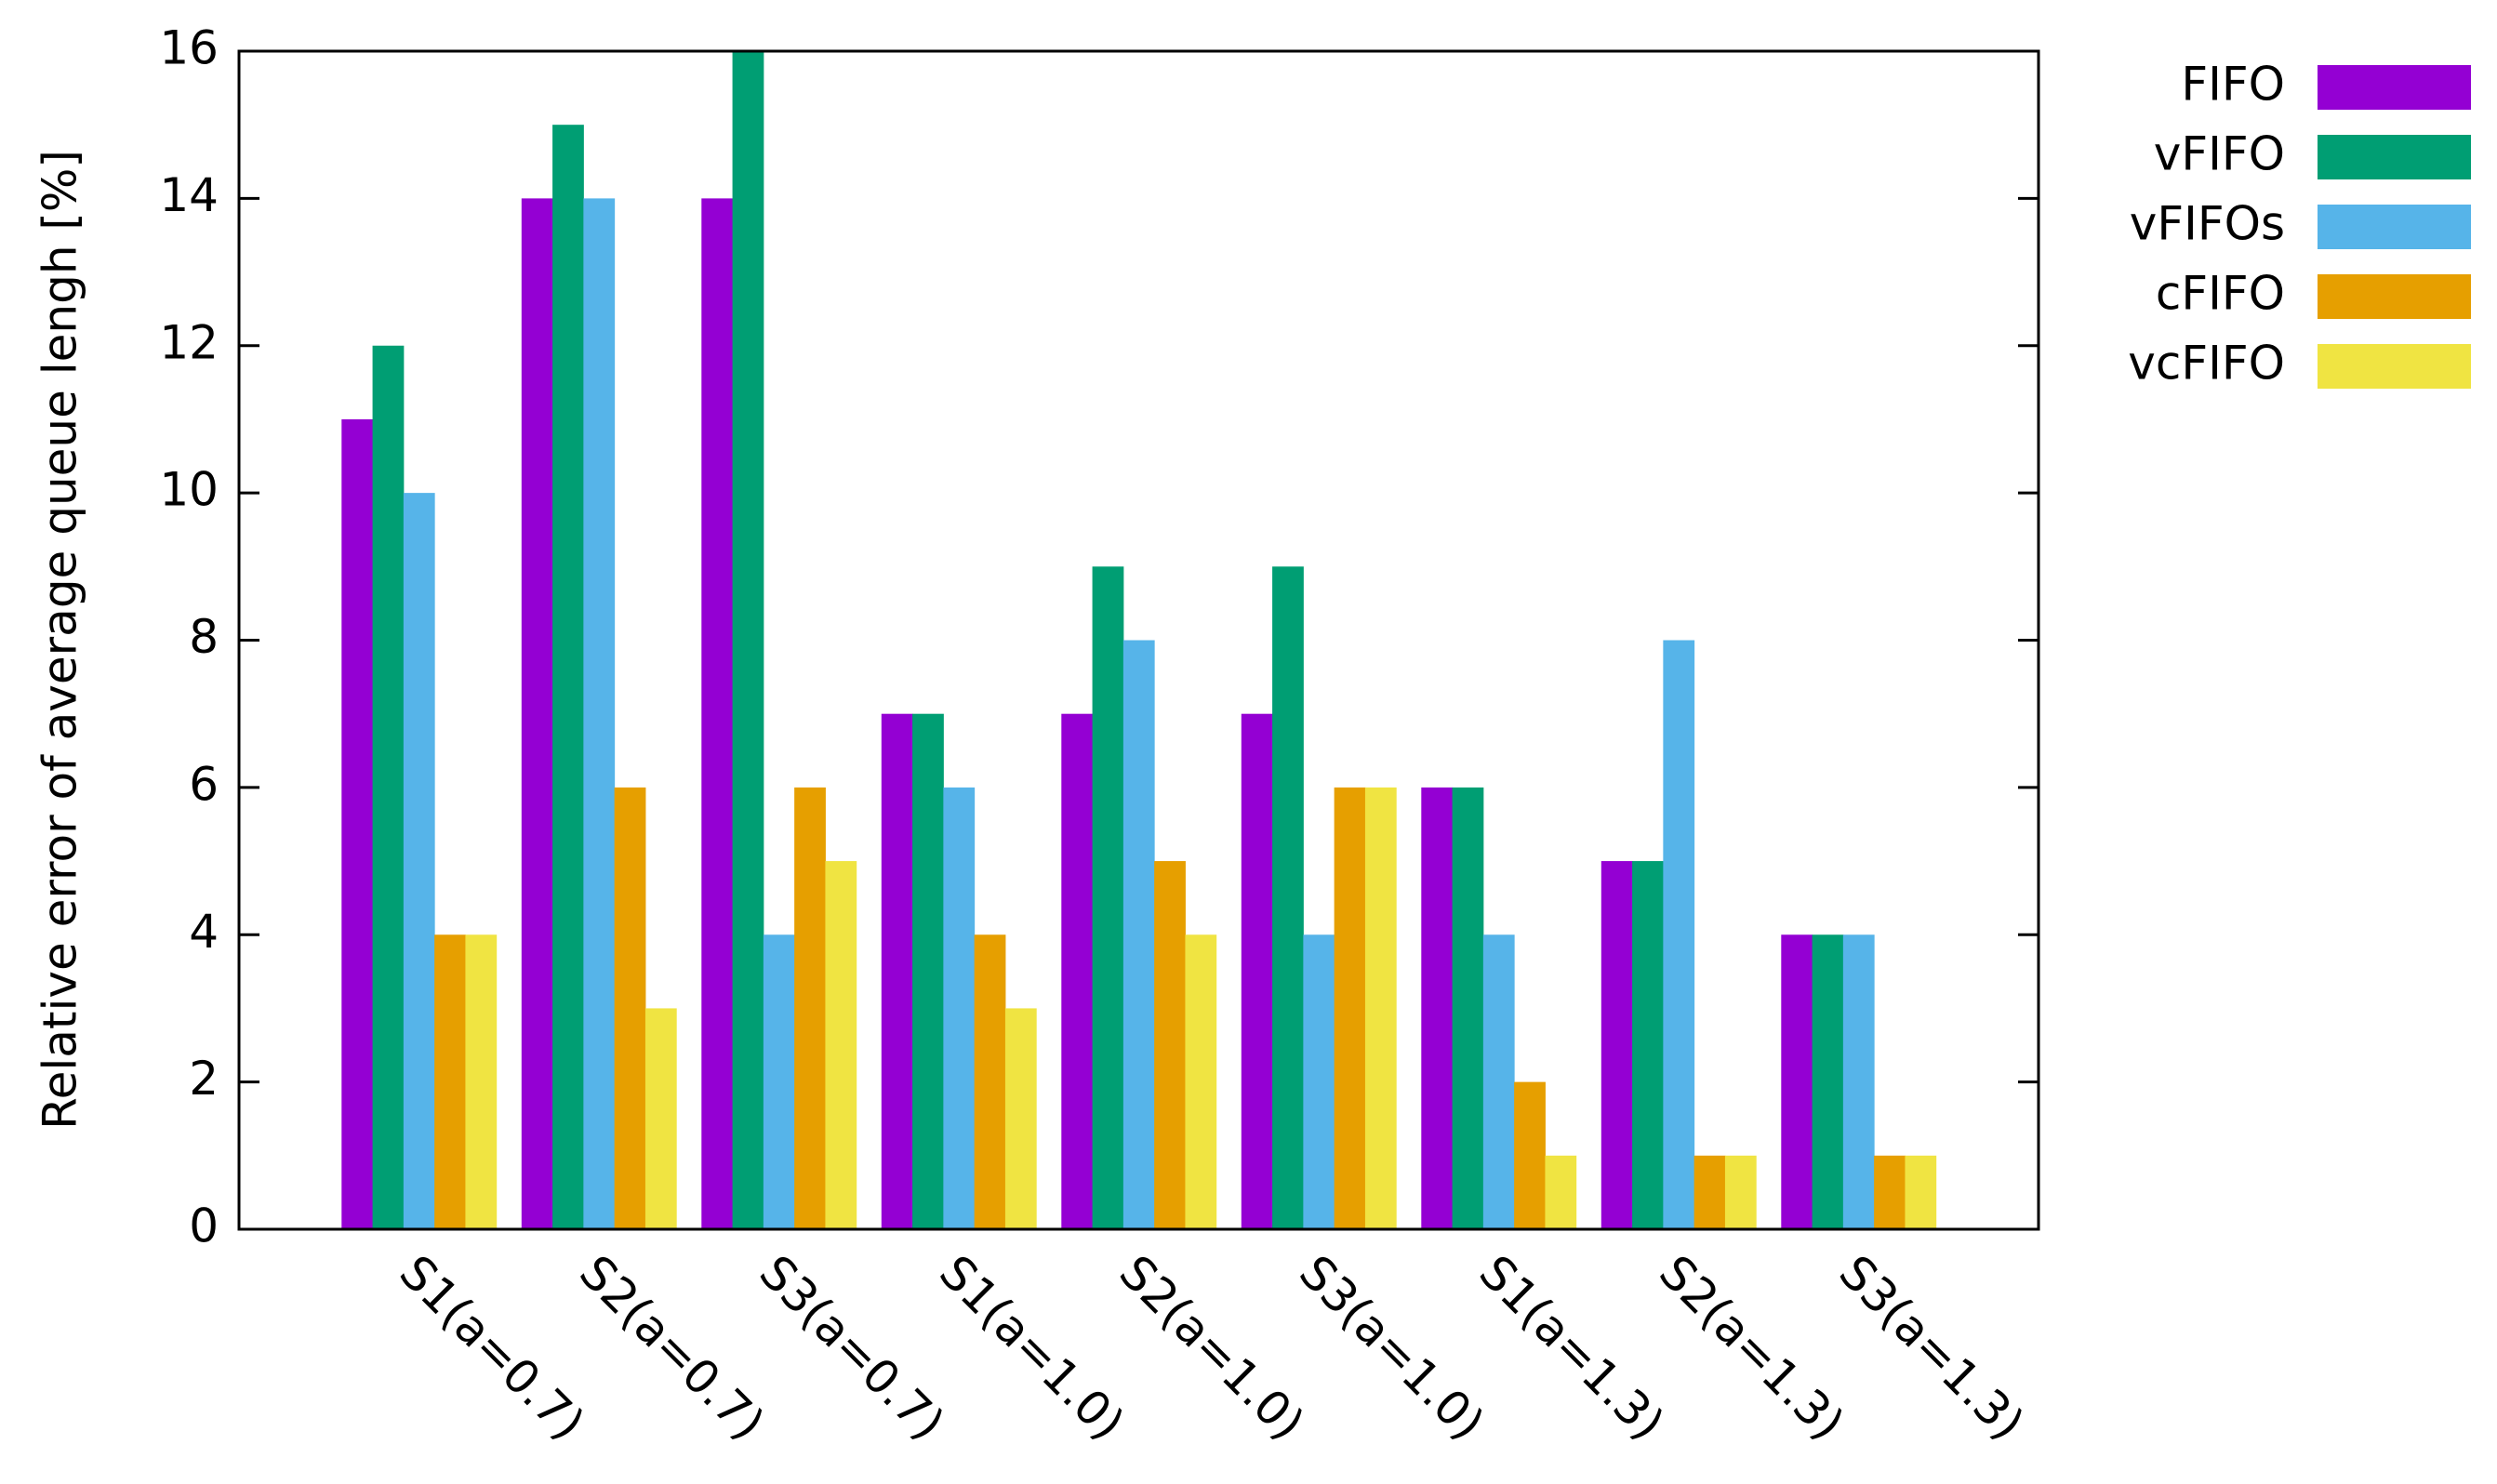 The width and height of the screenshot is (2497, 1484). What do you see at coordinates (189, 195) in the screenshot?
I see `y-tick-label: 14` at bounding box center [189, 195].